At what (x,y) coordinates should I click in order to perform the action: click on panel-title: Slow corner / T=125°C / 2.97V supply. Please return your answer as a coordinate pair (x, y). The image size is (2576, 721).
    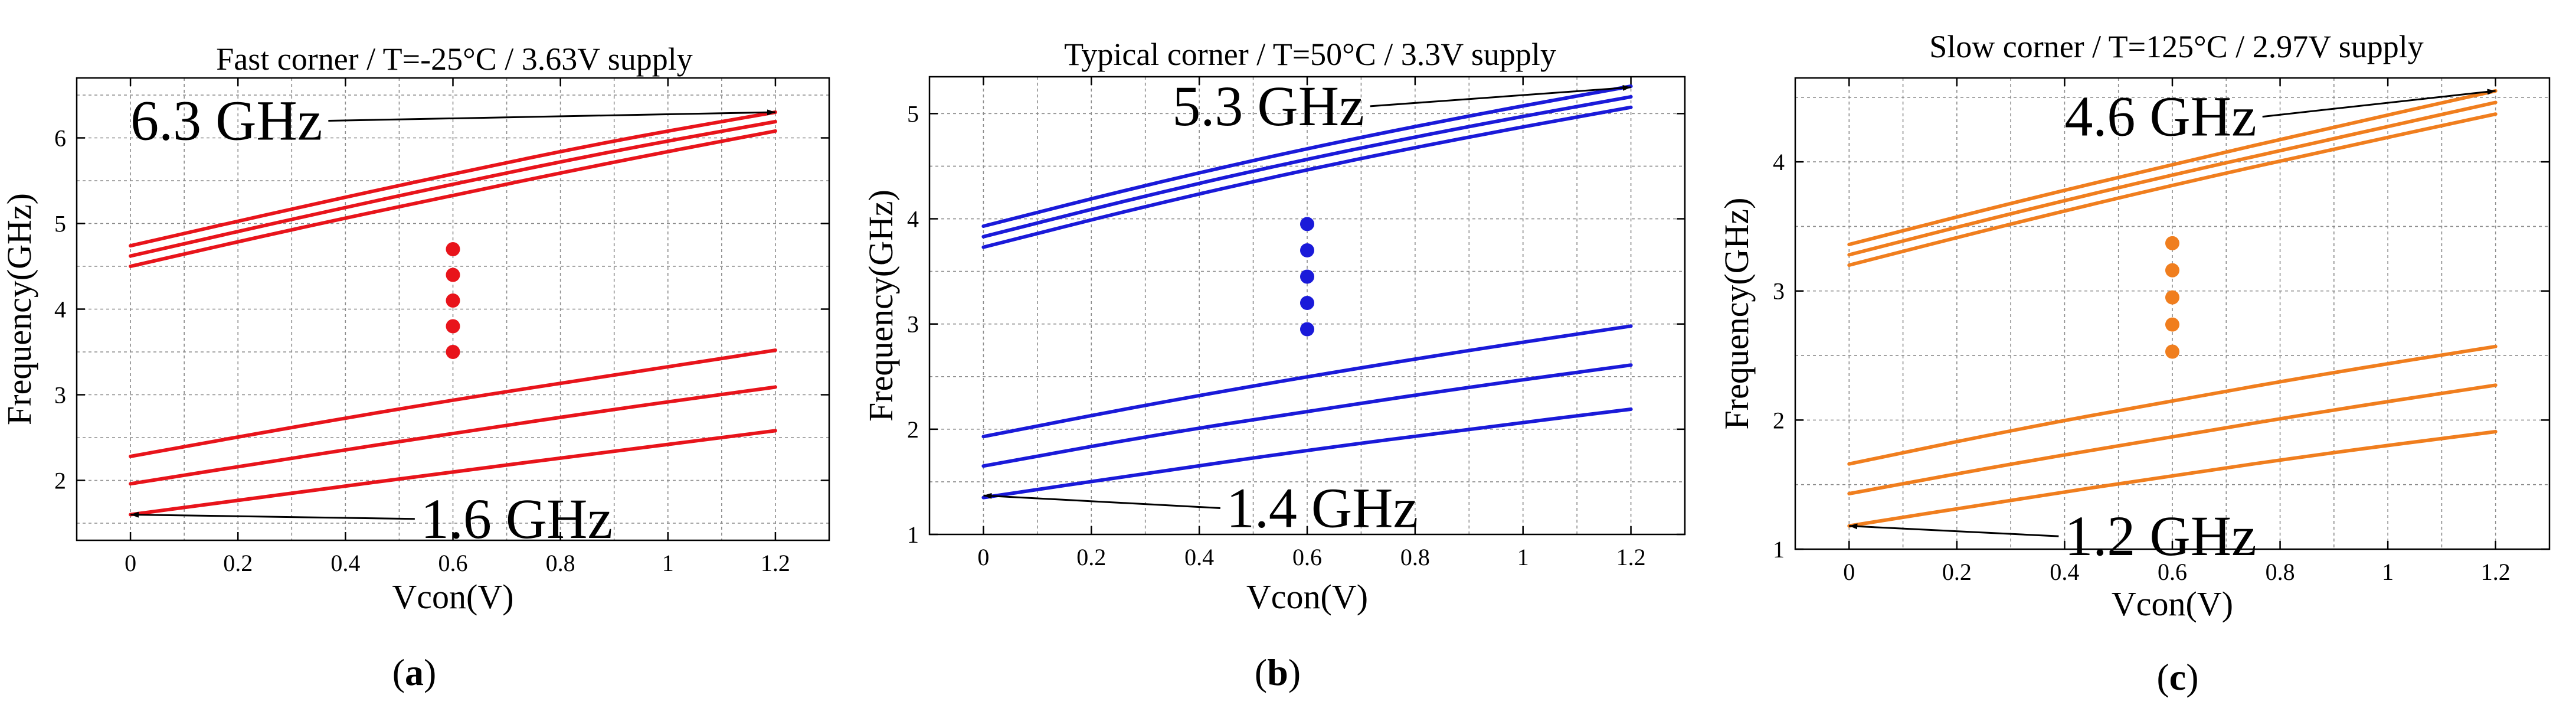
    Looking at the image, I should click on (2176, 46).